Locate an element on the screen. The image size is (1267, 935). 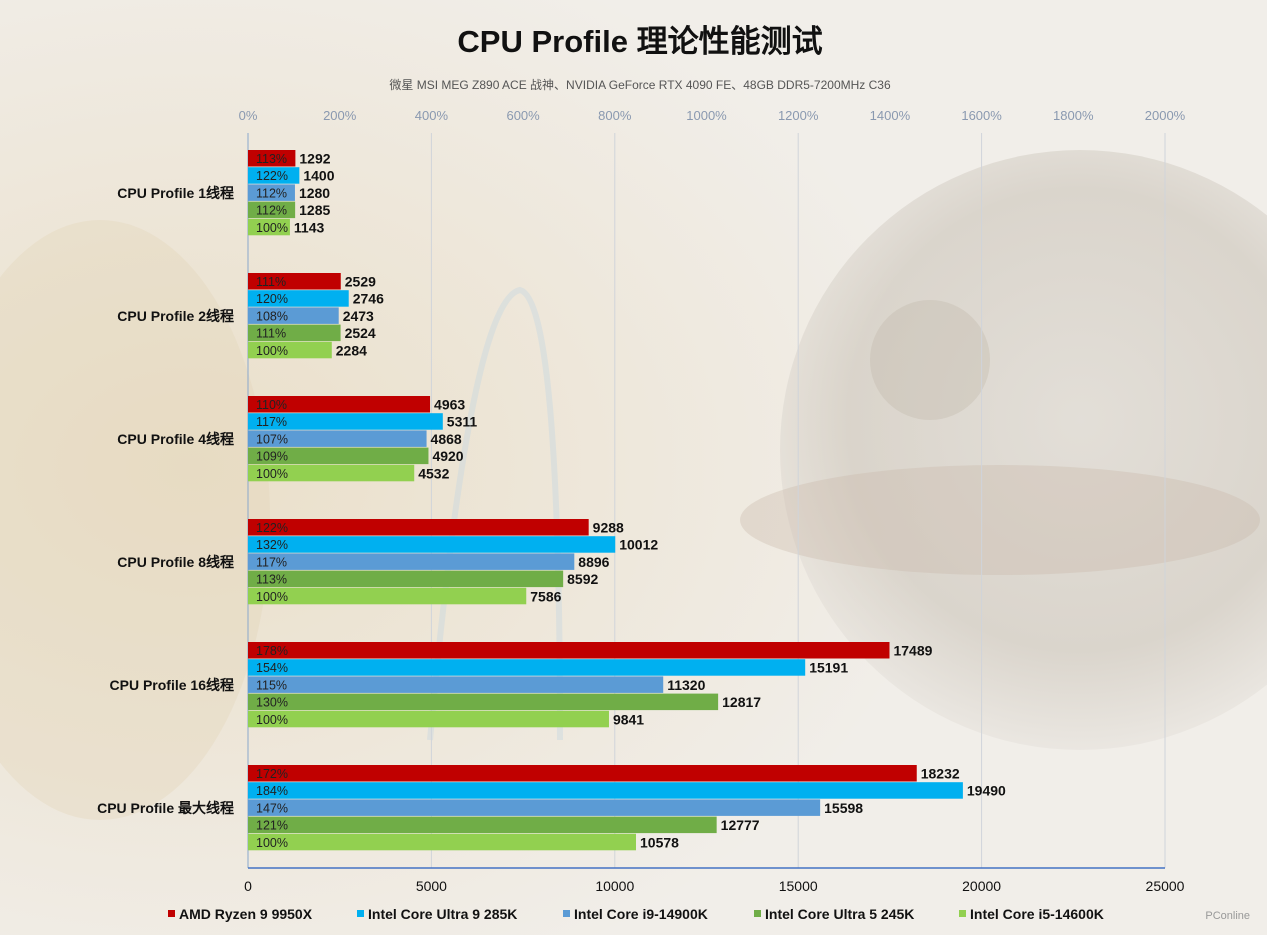
percent-label: 184% is located at coordinates (272, 791).